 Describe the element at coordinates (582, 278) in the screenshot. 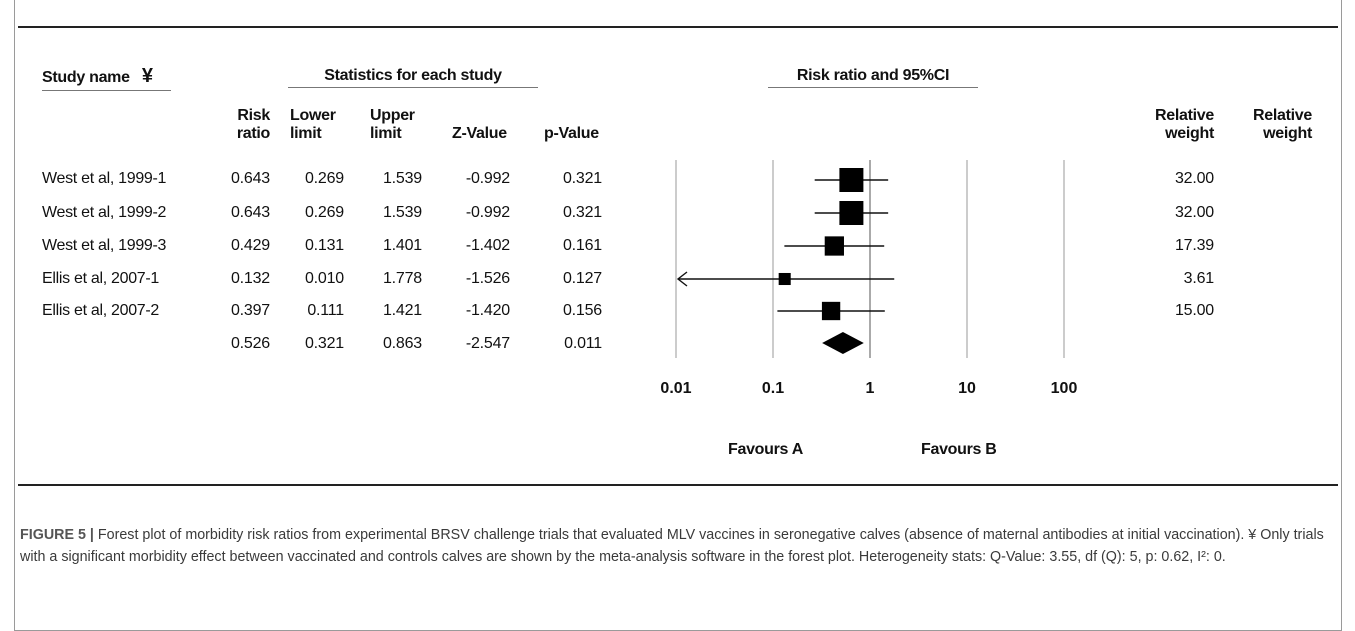

I see `p-value: 0.127` at that location.